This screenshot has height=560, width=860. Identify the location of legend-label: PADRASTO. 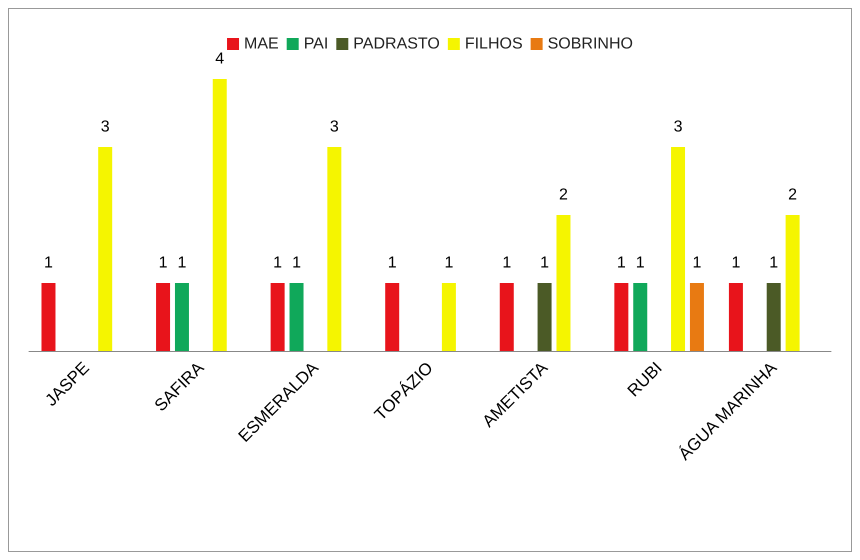
(396, 44).